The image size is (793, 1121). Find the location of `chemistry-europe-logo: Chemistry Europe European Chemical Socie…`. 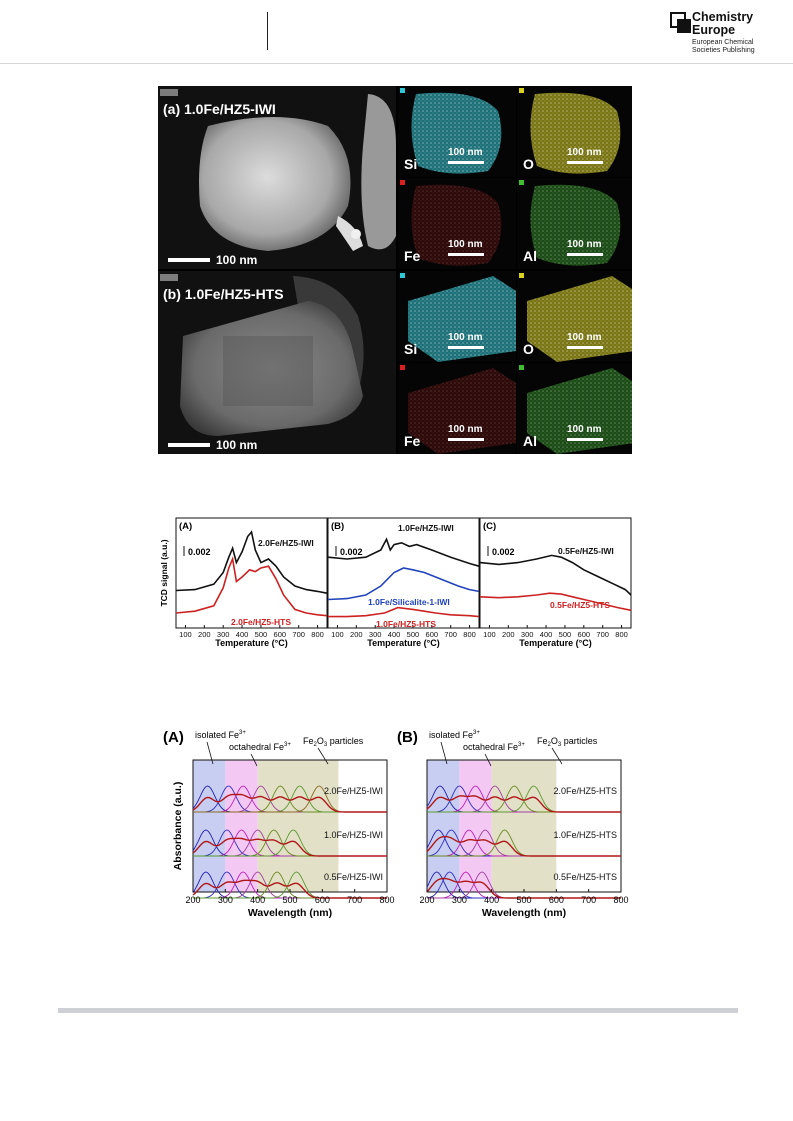

chemistry-europe-logo: Chemistry Europe European Chemical Socie… is located at coordinates (728, 34).